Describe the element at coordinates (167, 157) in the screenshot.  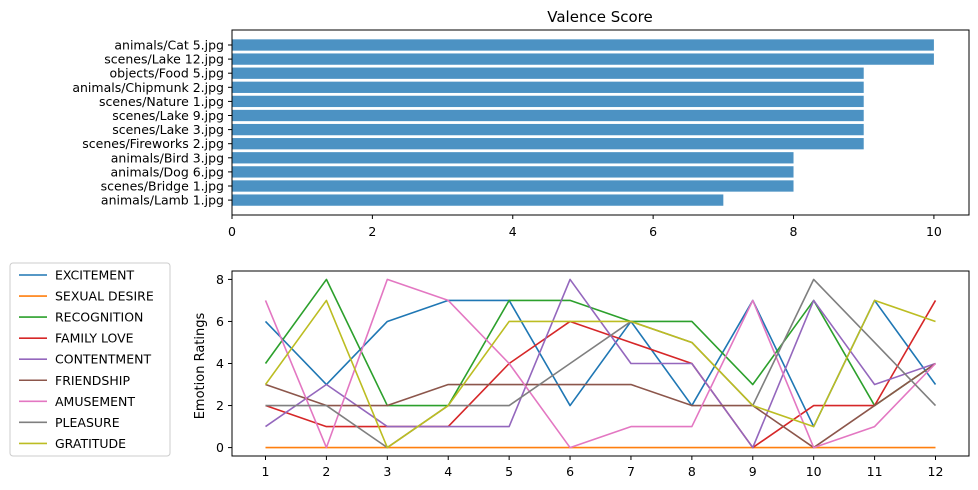
I see `category-label: animals/Bird 3.jpg` at that location.